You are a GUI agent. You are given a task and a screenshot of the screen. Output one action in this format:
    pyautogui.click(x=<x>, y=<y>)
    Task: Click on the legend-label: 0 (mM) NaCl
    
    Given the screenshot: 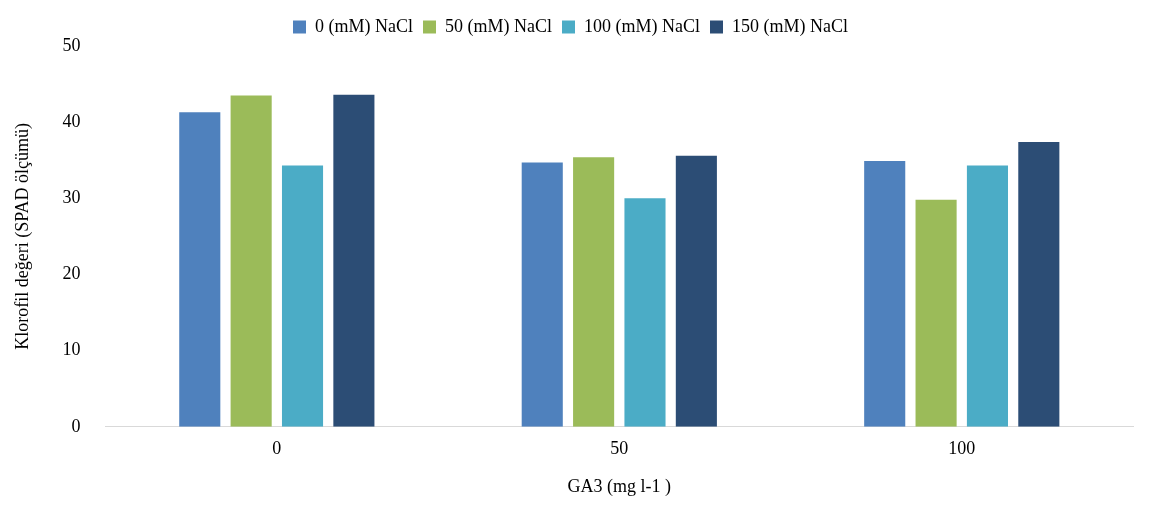 What is the action you would take?
    pyautogui.click(x=364, y=26)
    